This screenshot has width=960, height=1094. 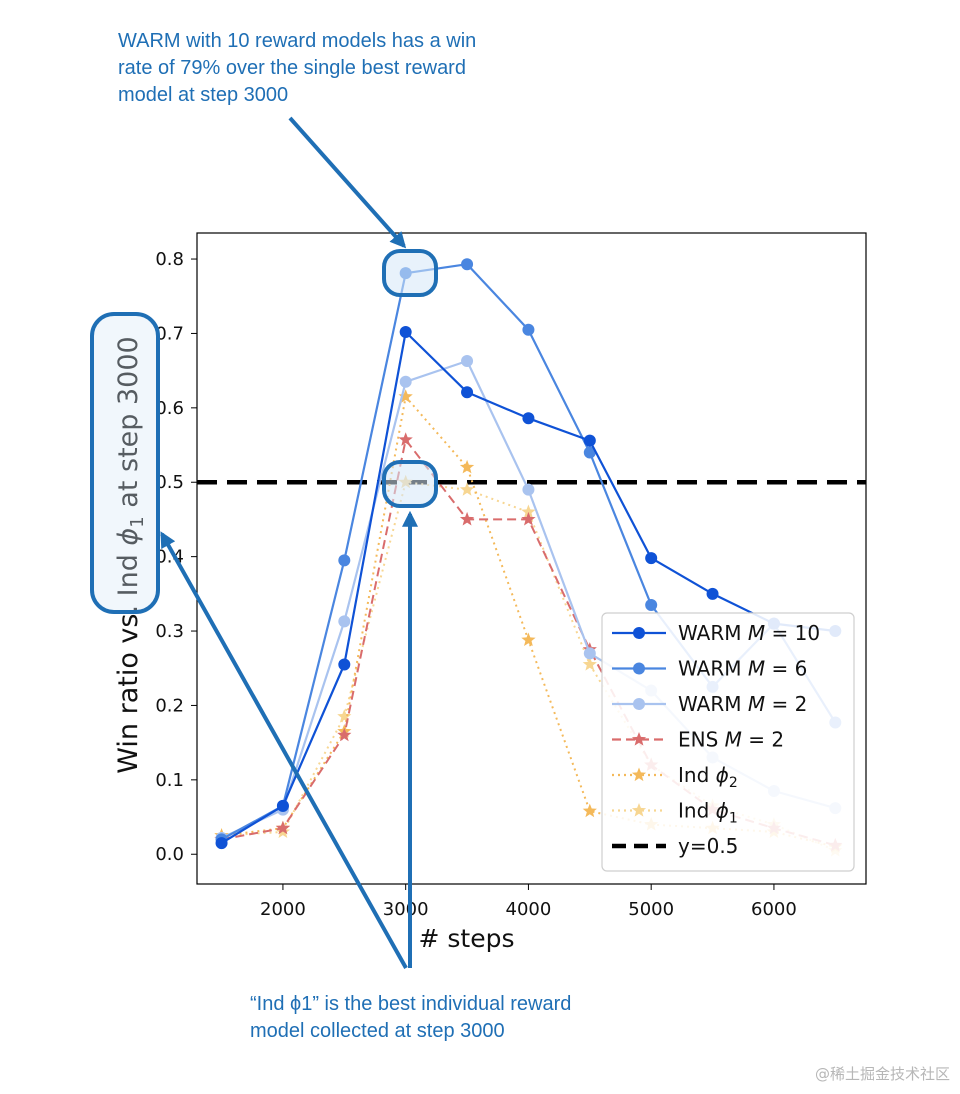 I want to click on x-tick-label: 6000, so click(x=774, y=909).